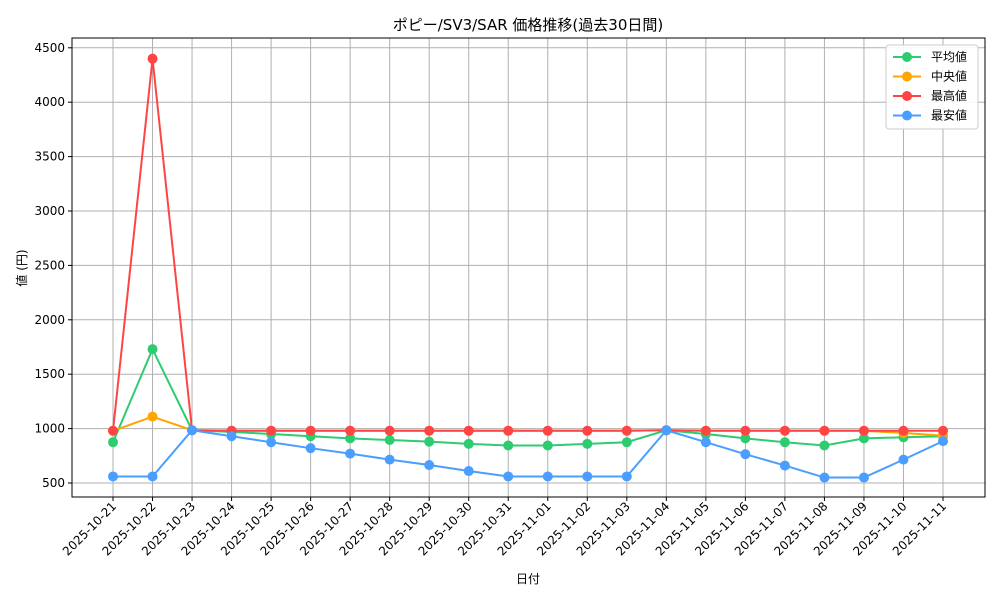 The image size is (1000, 604). What do you see at coordinates (528, 579) in the screenshot?
I see `x-axis-label: 日付` at bounding box center [528, 579].